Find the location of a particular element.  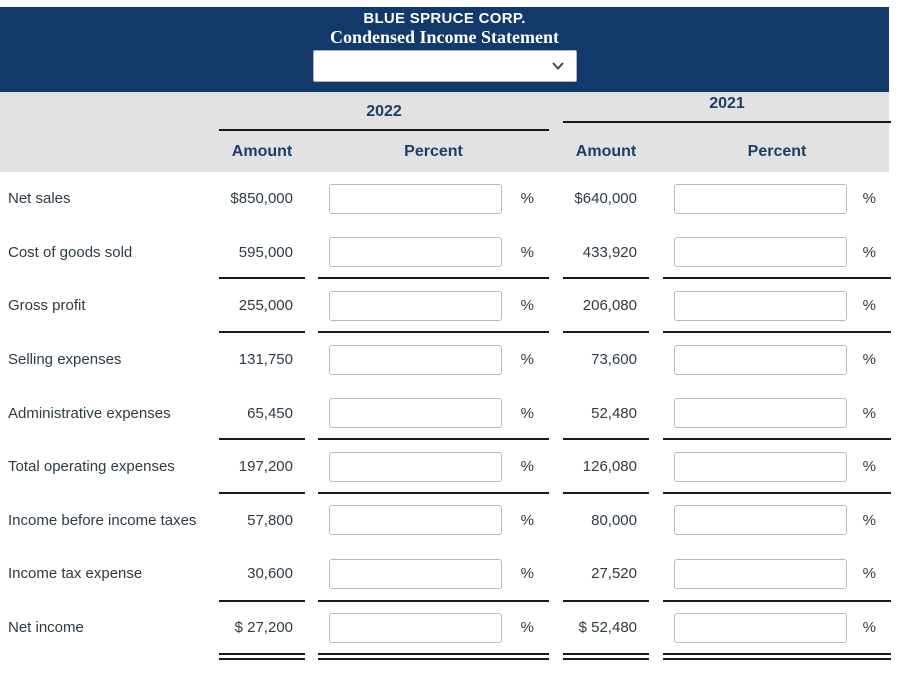

table-row-selling-expenses: Selling expenses 131,750 % 73,600 % is located at coordinates (445, 360).